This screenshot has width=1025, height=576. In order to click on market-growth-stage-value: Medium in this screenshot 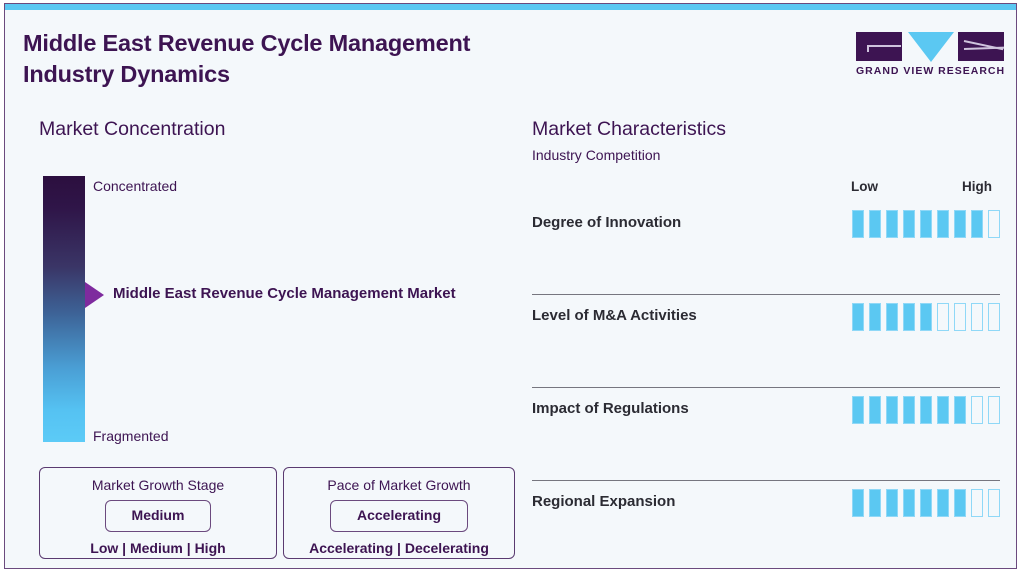, I will do `click(158, 515)`.